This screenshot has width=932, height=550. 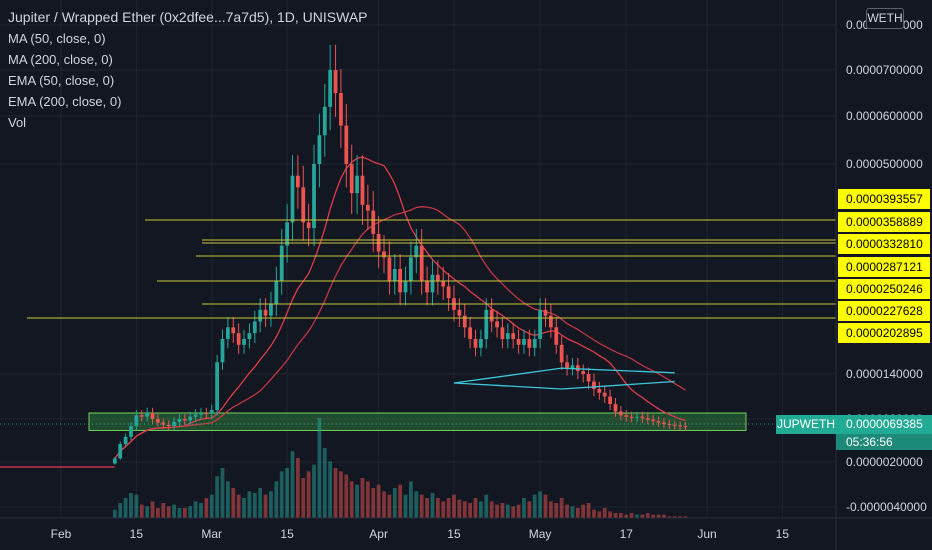 I want to click on legend-ma-200: MA (200, close, 0), so click(x=60, y=59).